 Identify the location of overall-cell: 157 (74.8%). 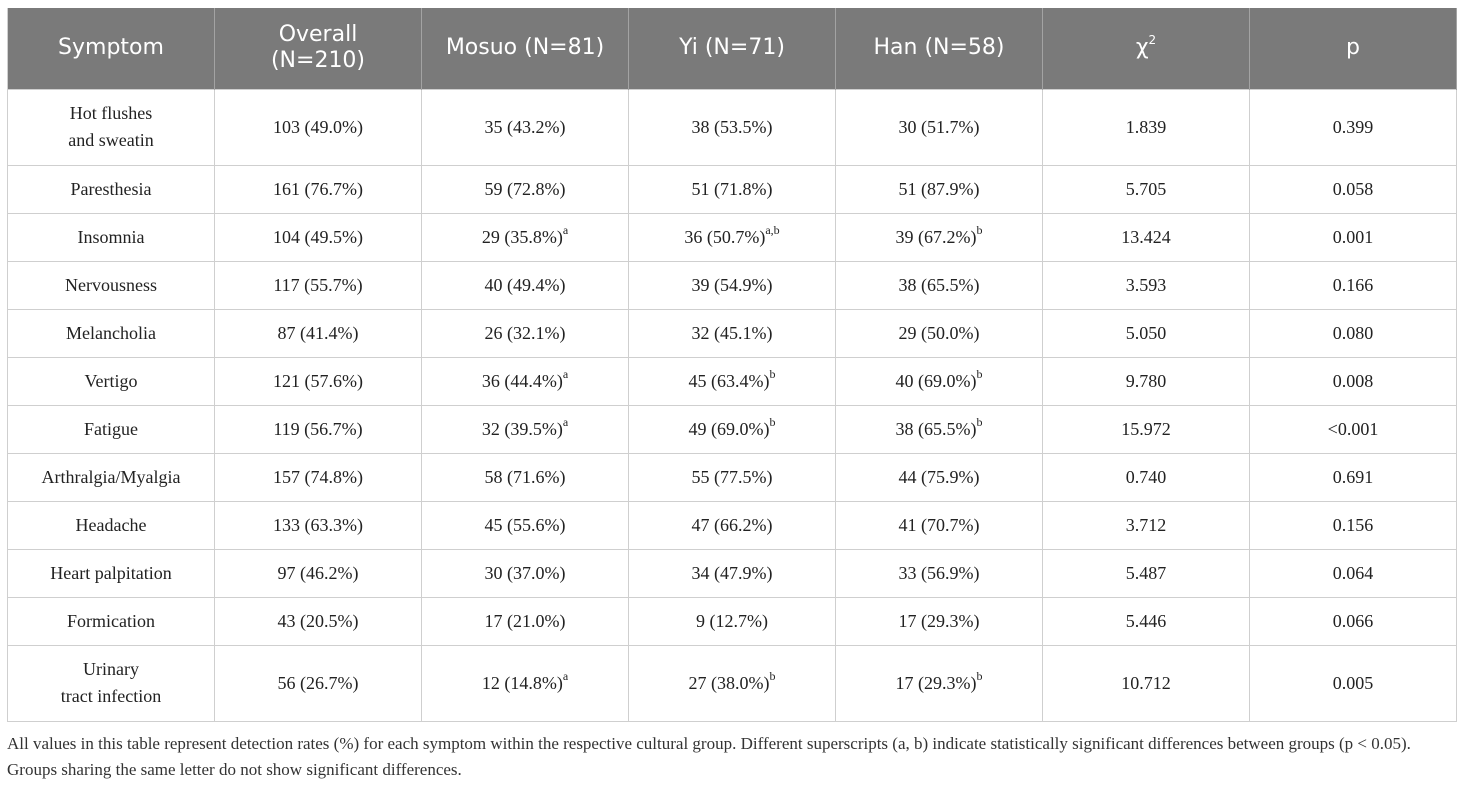
(318, 477).